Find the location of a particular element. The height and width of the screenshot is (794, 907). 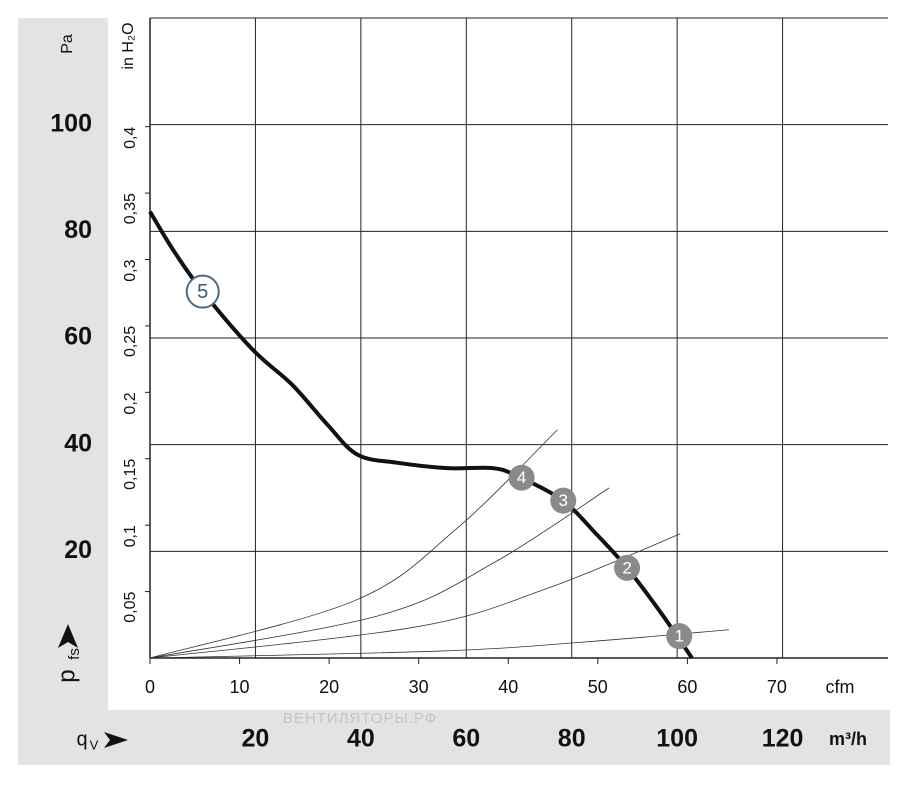

operating-point-label: 5 is located at coordinates (202, 292).